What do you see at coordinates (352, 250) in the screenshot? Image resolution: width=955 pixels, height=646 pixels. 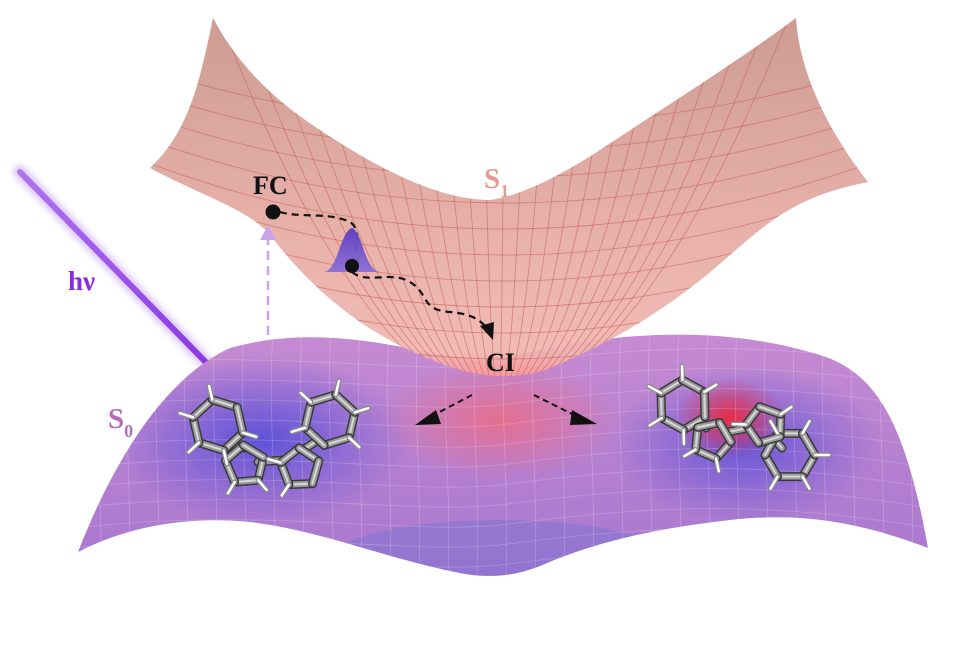 I see `wavepacket-icon` at bounding box center [352, 250].